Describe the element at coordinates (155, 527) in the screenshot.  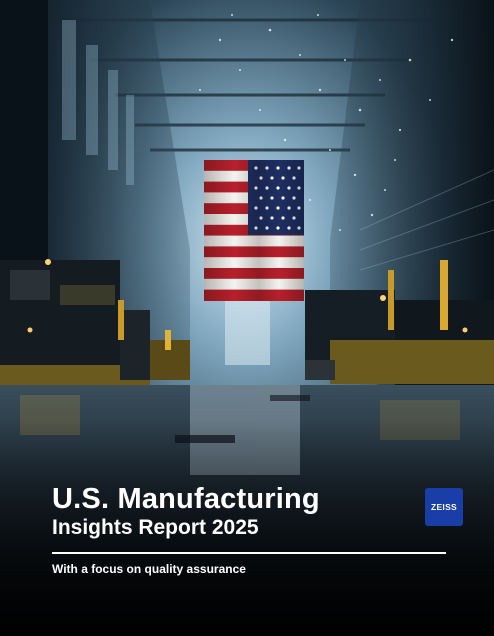
I see `title-line-2: Insights Report 2025` at that location.